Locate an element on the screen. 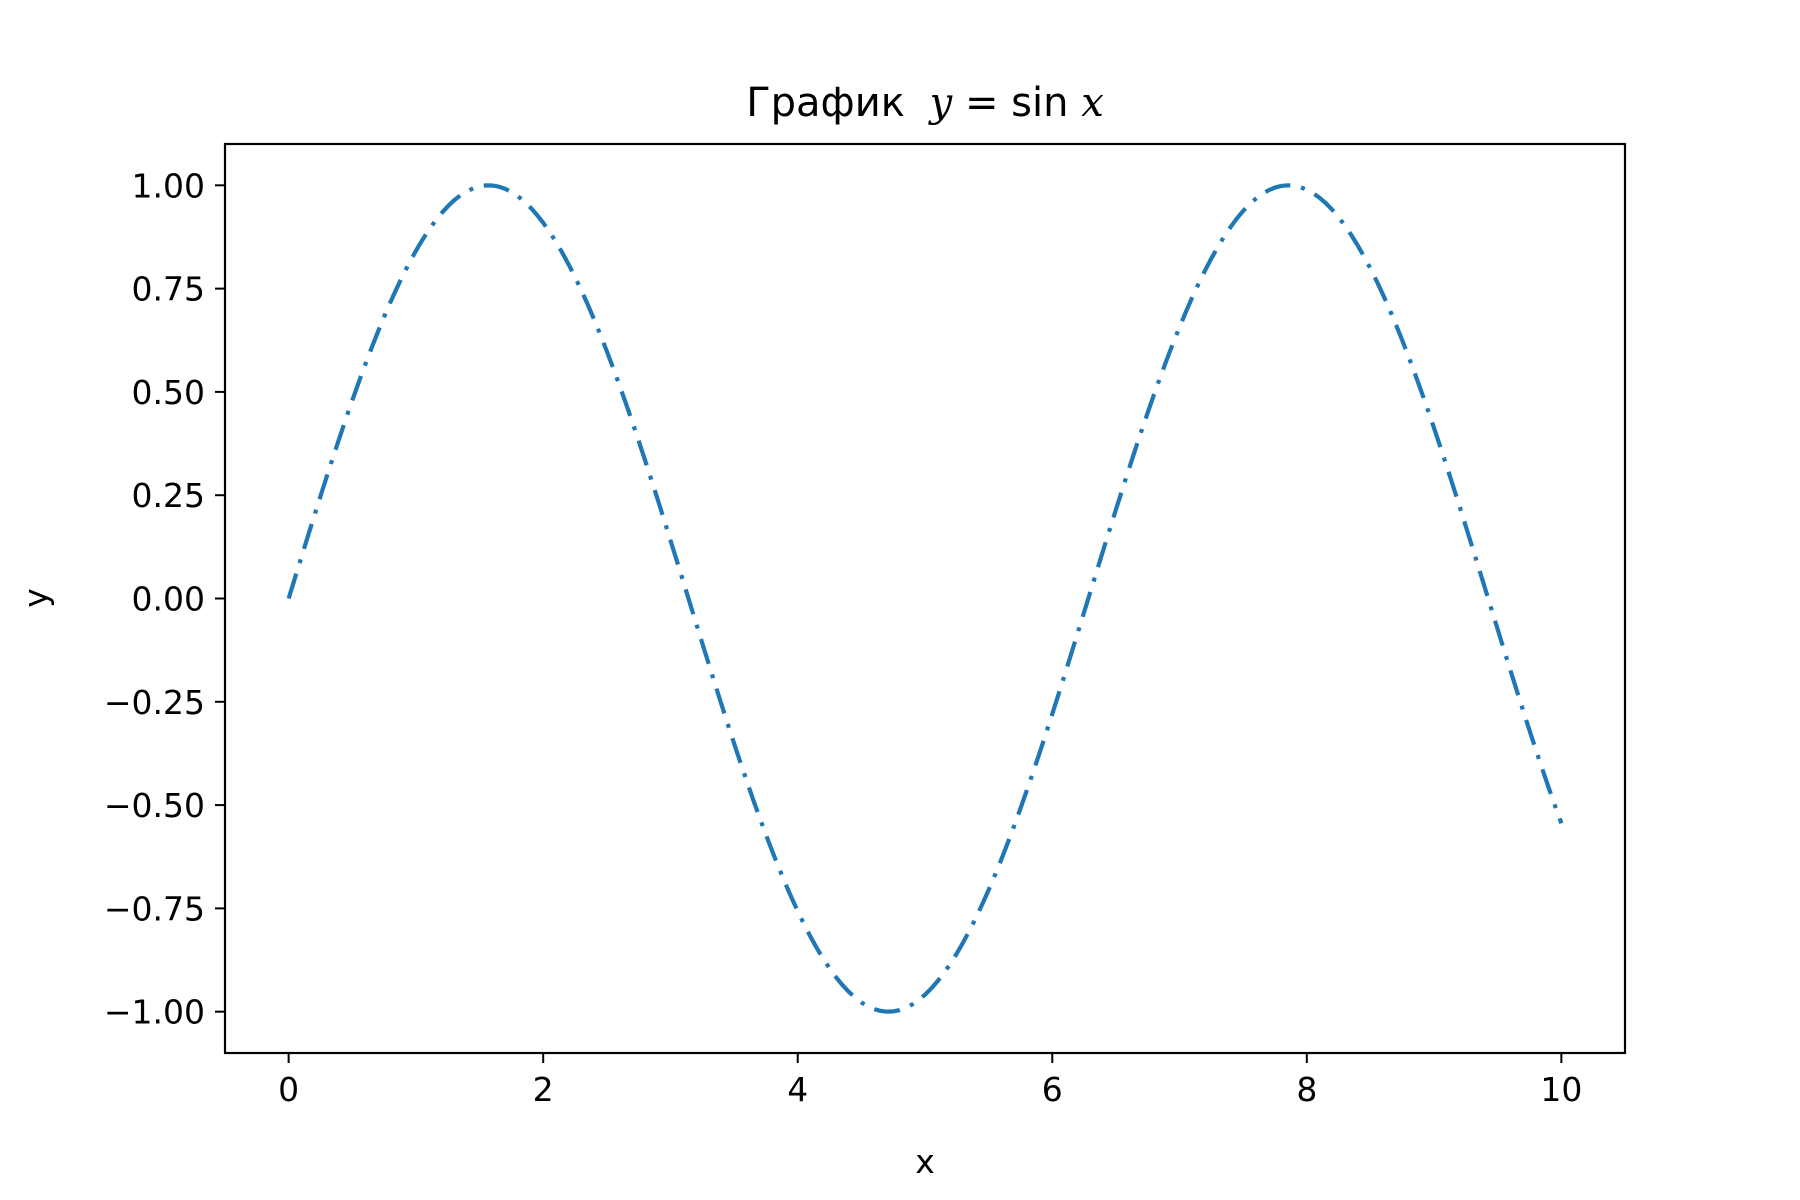 This screenshot has width=1800, height=1200. y-tick-label: 0.75 is located at coordinates (168, 289).